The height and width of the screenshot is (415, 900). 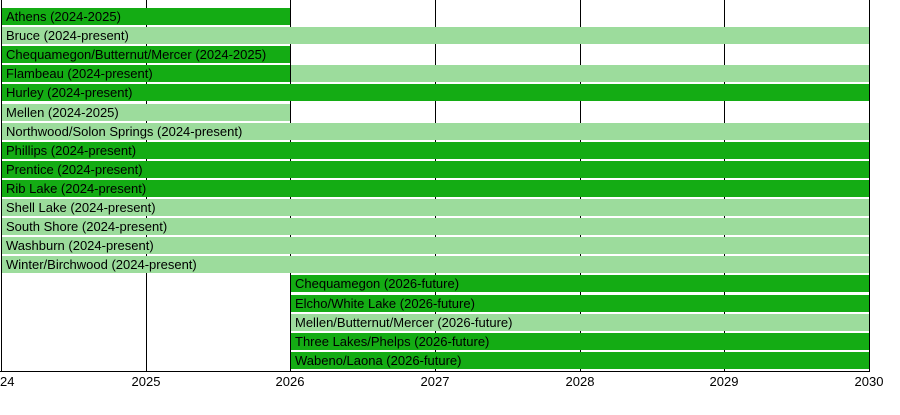 I want to click on bar-label: Three Lakes/Phelps (2026-future), so click(x=392, y=341).